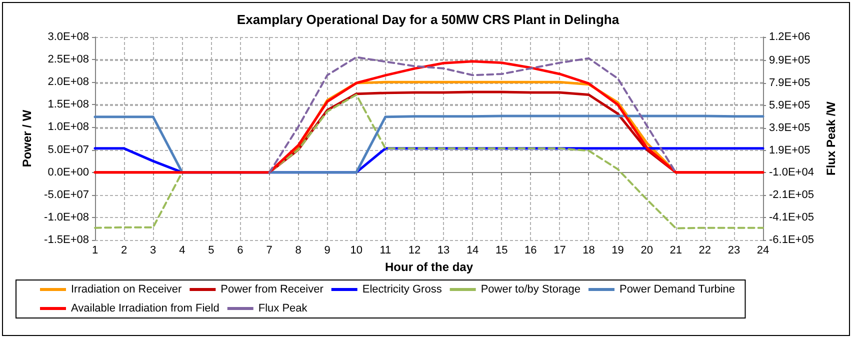  I want to click on y-tick-label: 3.0E+08, so click(68, 37).